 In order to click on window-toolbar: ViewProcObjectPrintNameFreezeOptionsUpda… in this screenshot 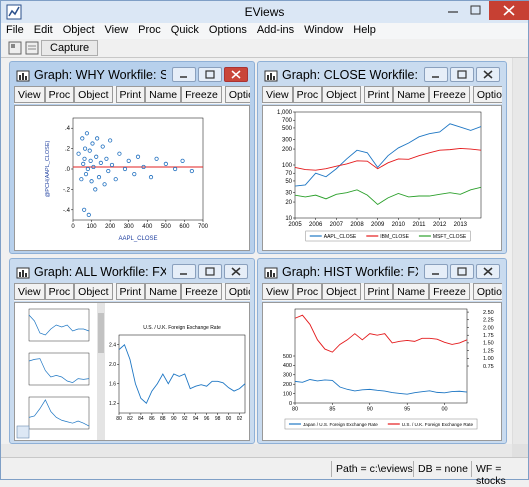, I will do `click(132, 95)`.